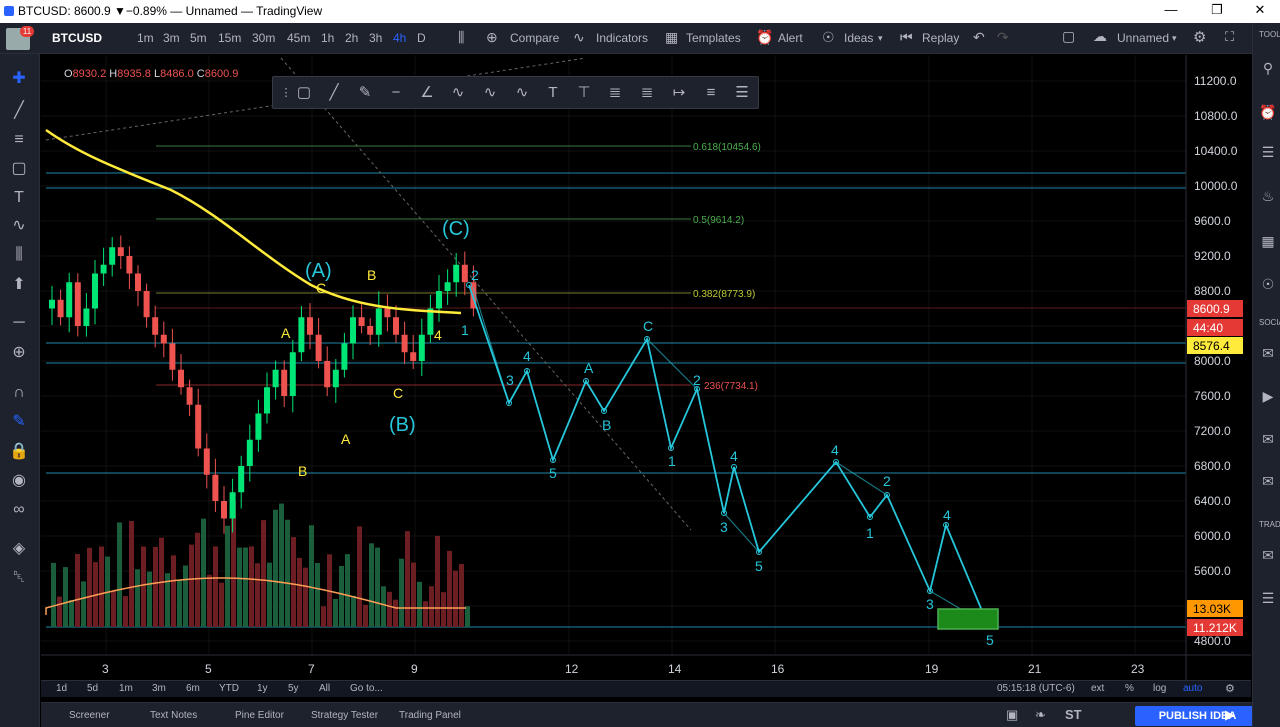  What do you see at coordinates (19, 352) in the screenshot?
I see `zoom-in-icon: ⊕` at bounding box center [19, 352].